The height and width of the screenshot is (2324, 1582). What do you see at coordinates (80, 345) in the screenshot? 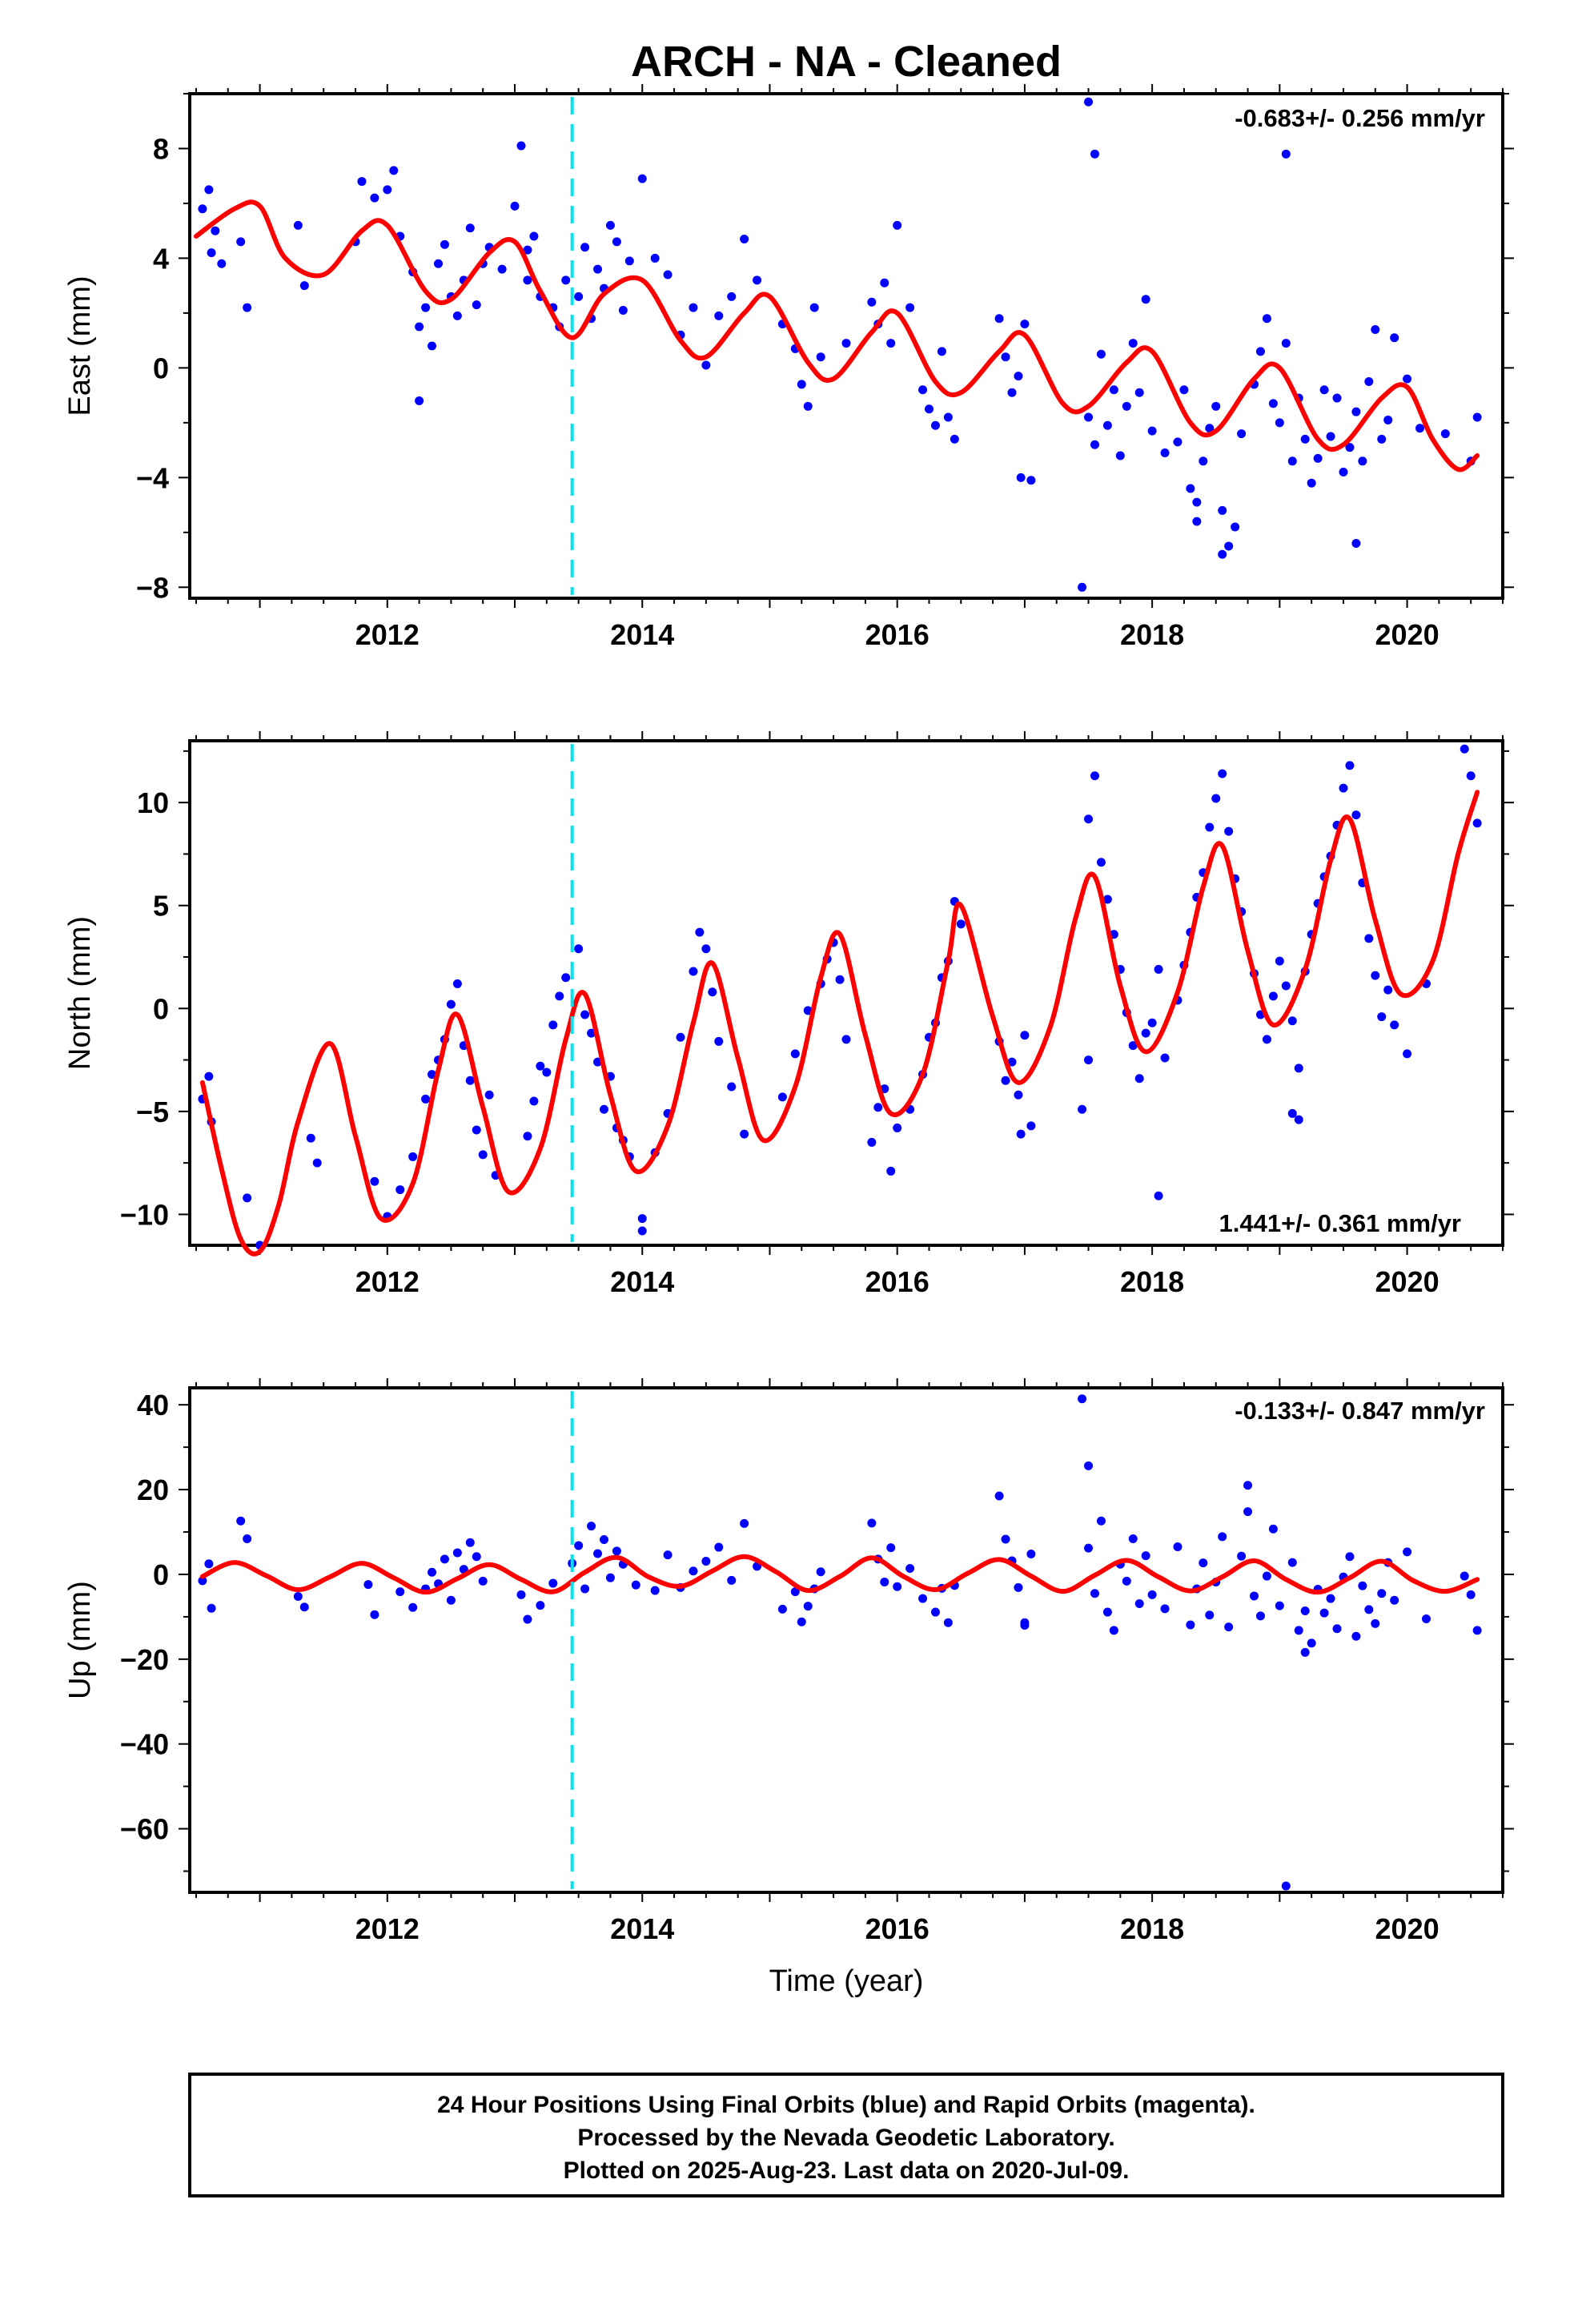
I see `east-y-axis-label: East (mm)` at bounding box center [80, 345].